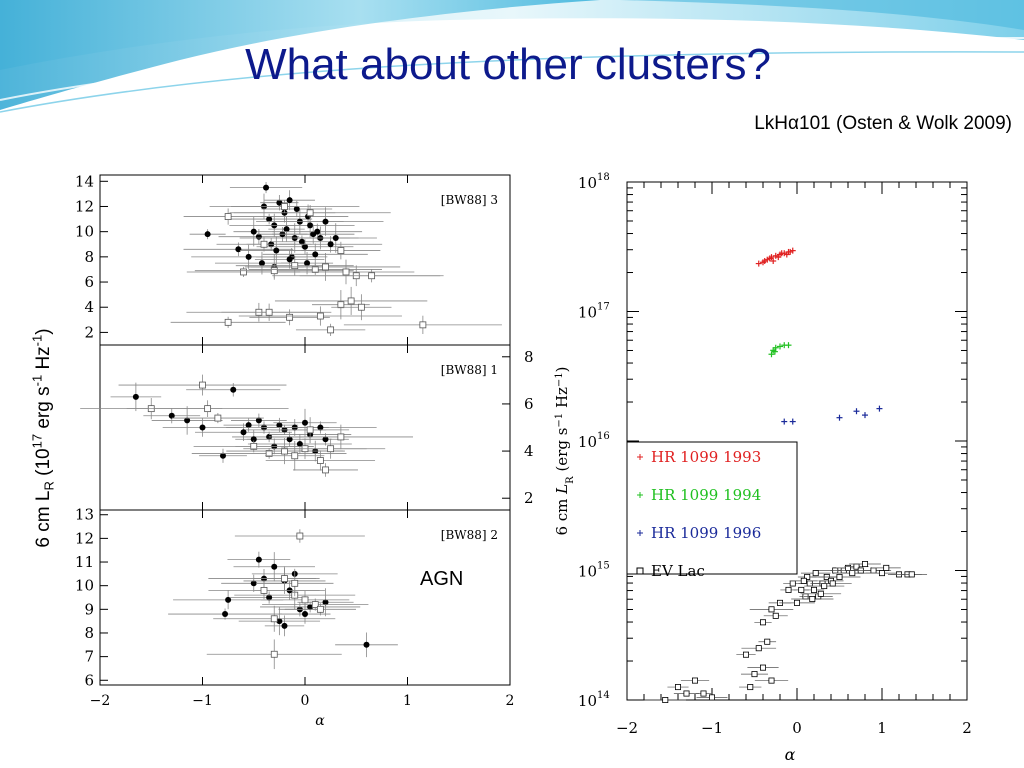 The image size is (1024, 768). I want to click on panel-annotation: [BW88] 3, so click(469, 200).